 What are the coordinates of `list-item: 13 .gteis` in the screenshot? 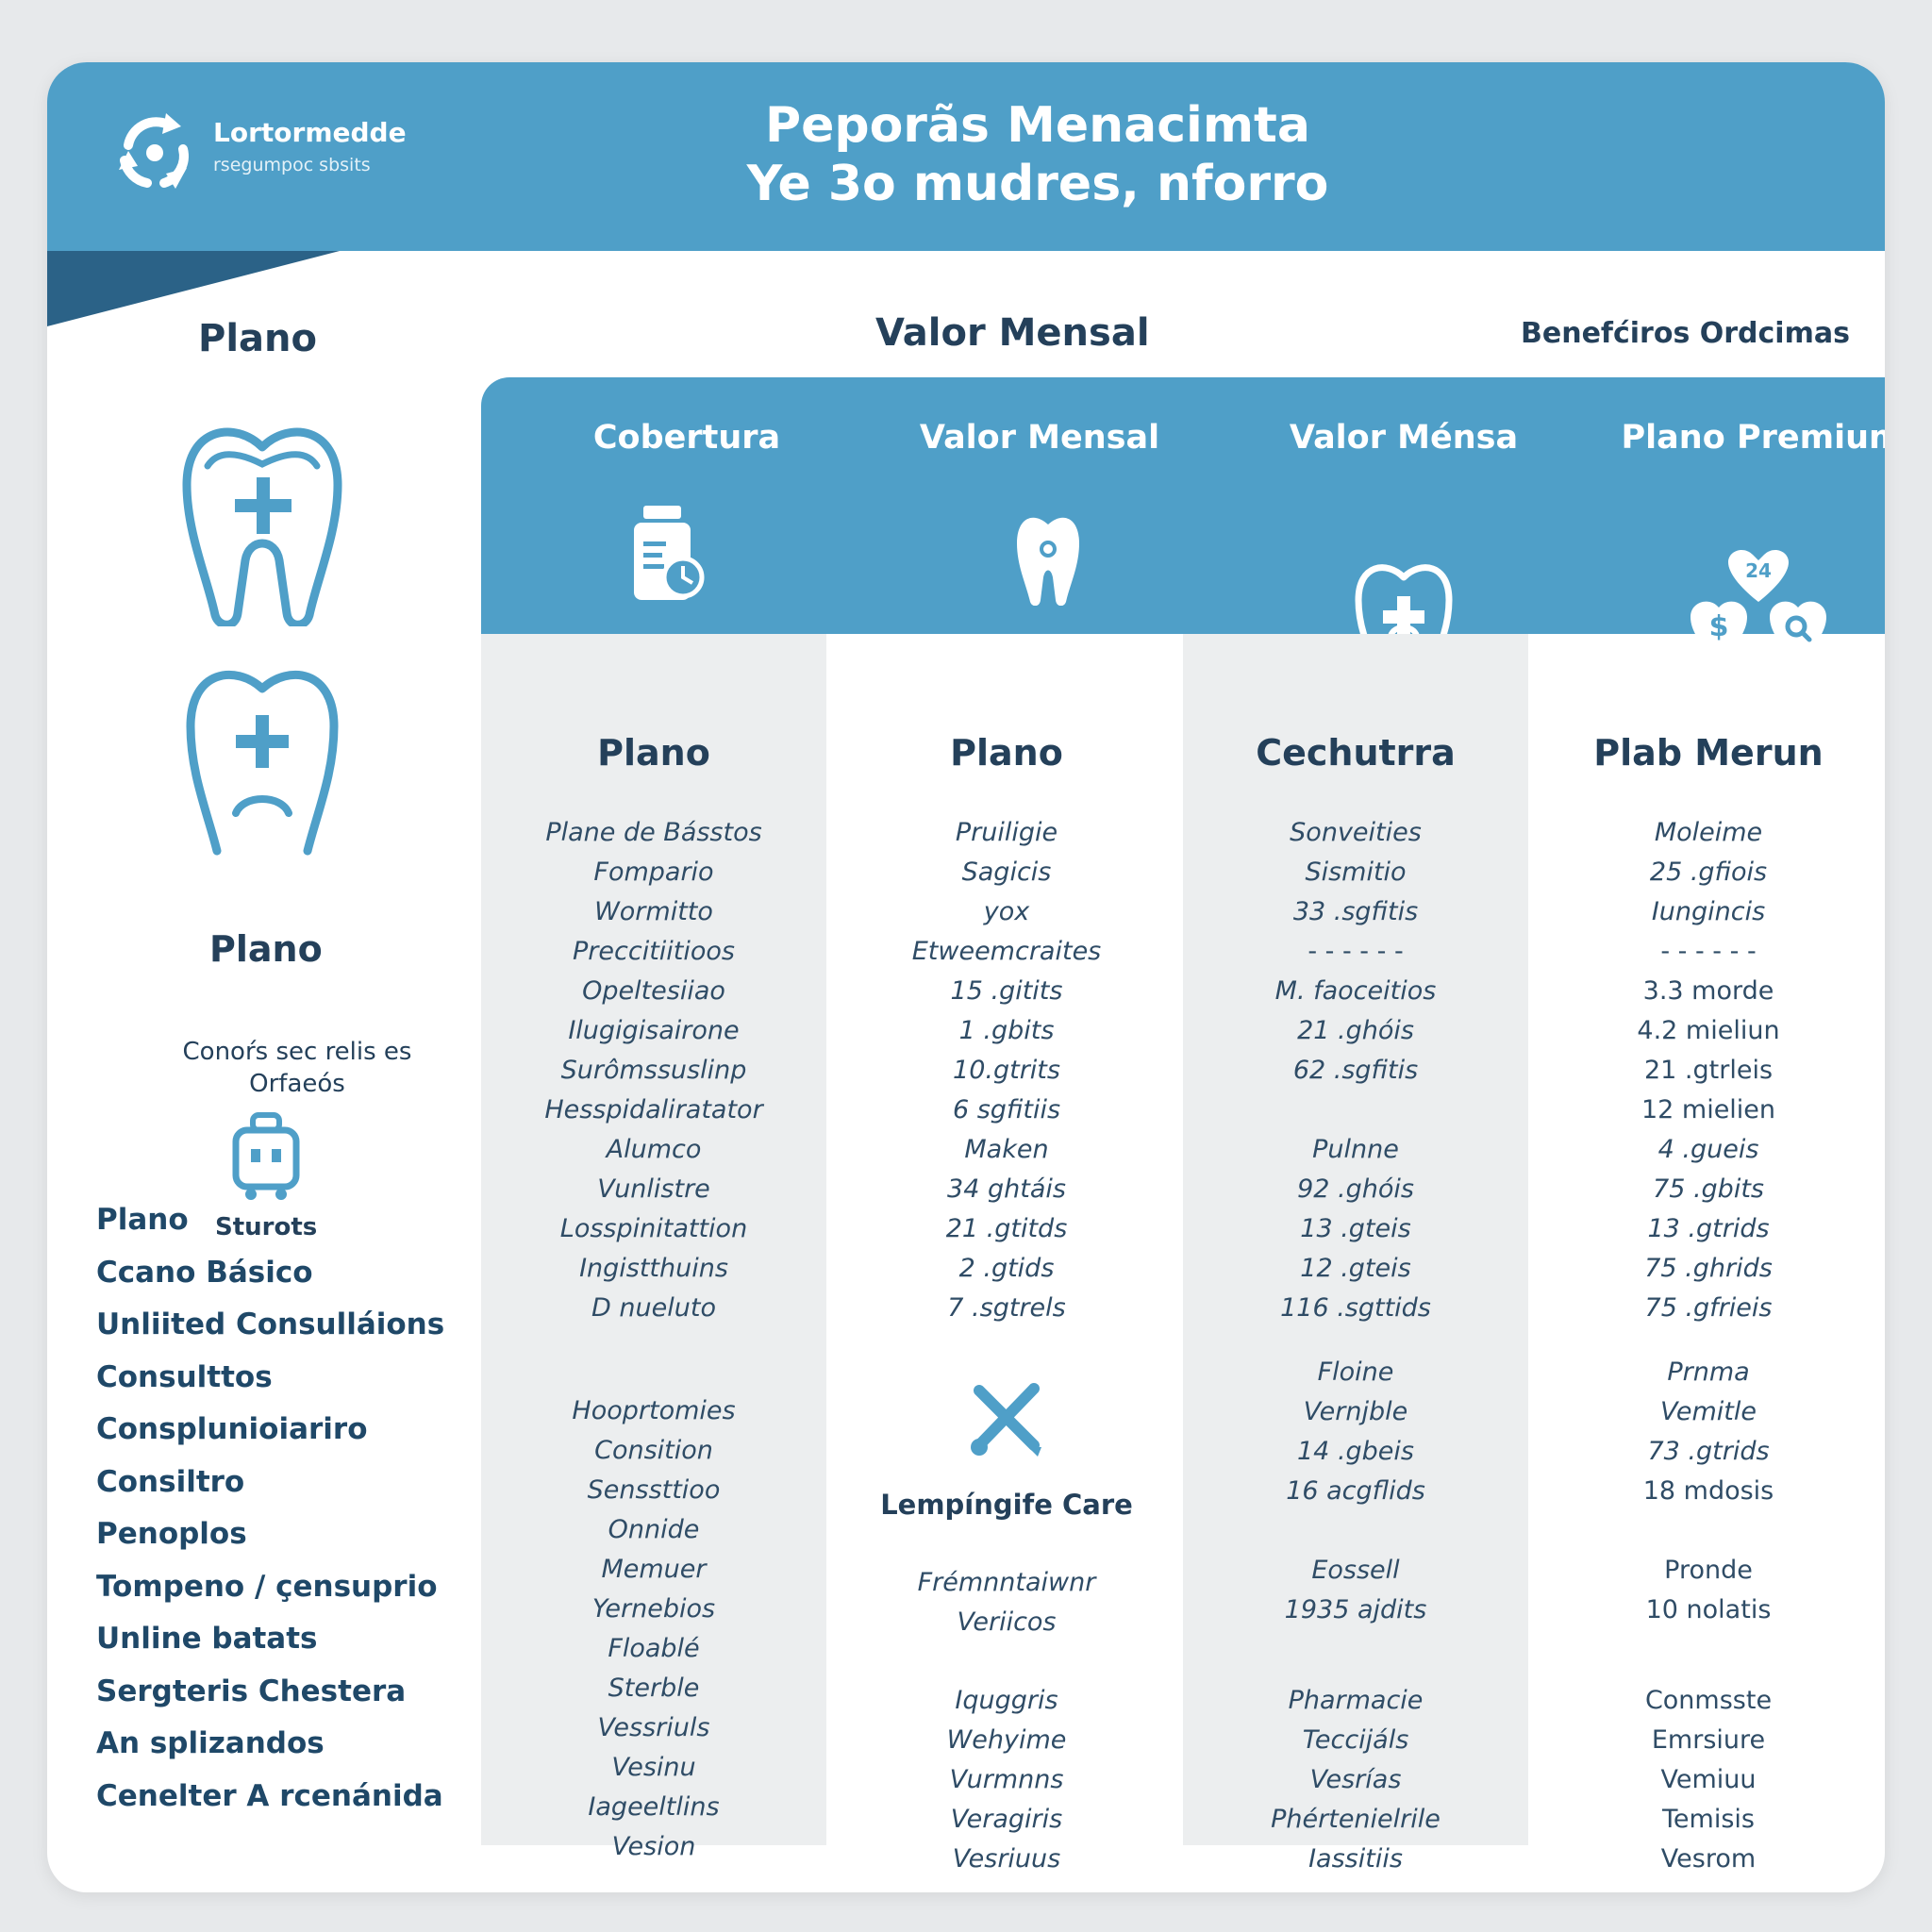 It's located at (1356, 1228).